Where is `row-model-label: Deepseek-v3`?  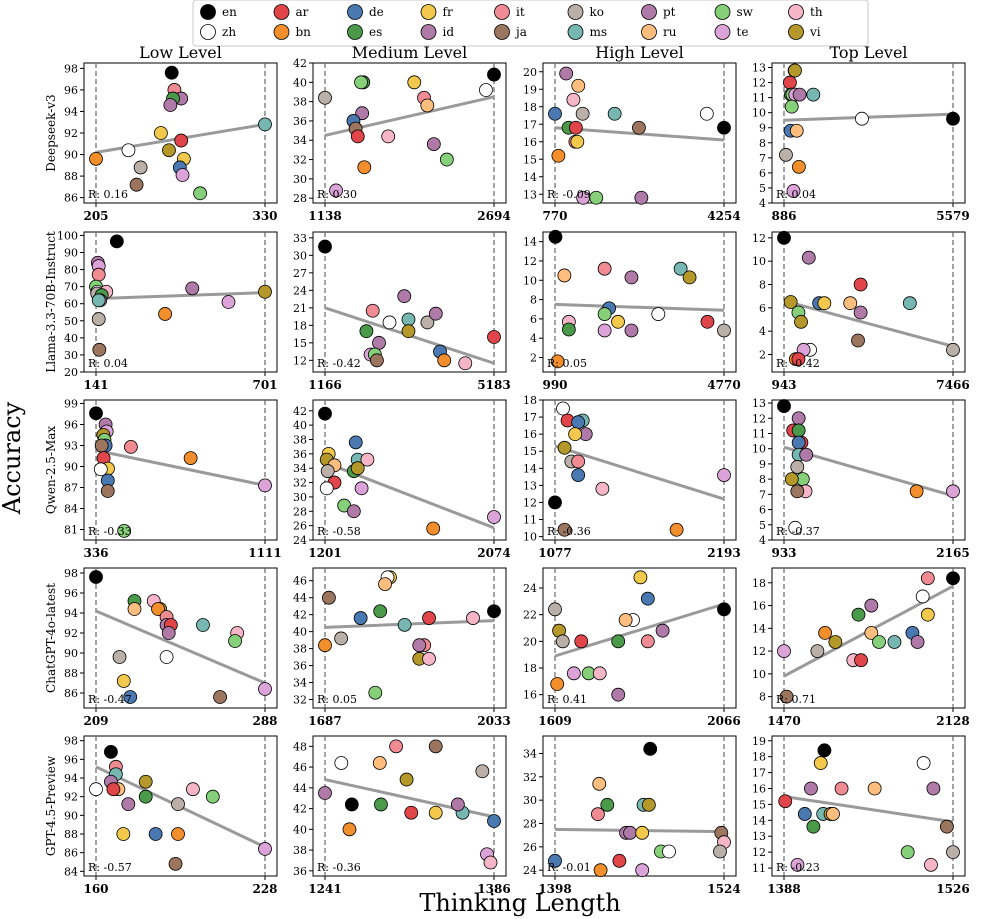
row-model-label: Deepseek-v3 is located at coordinates (51, 132).